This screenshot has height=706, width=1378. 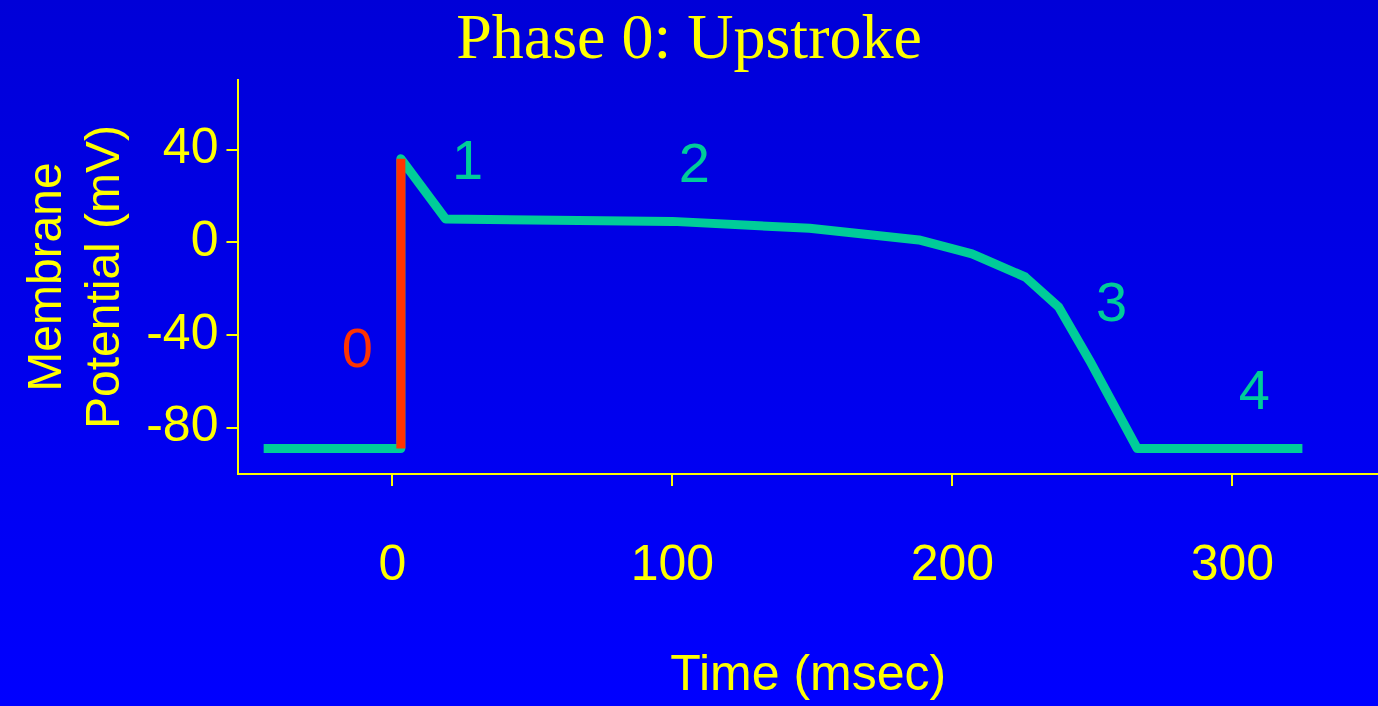 I want to click on annotation: 3, so click(x=1112, y=301).